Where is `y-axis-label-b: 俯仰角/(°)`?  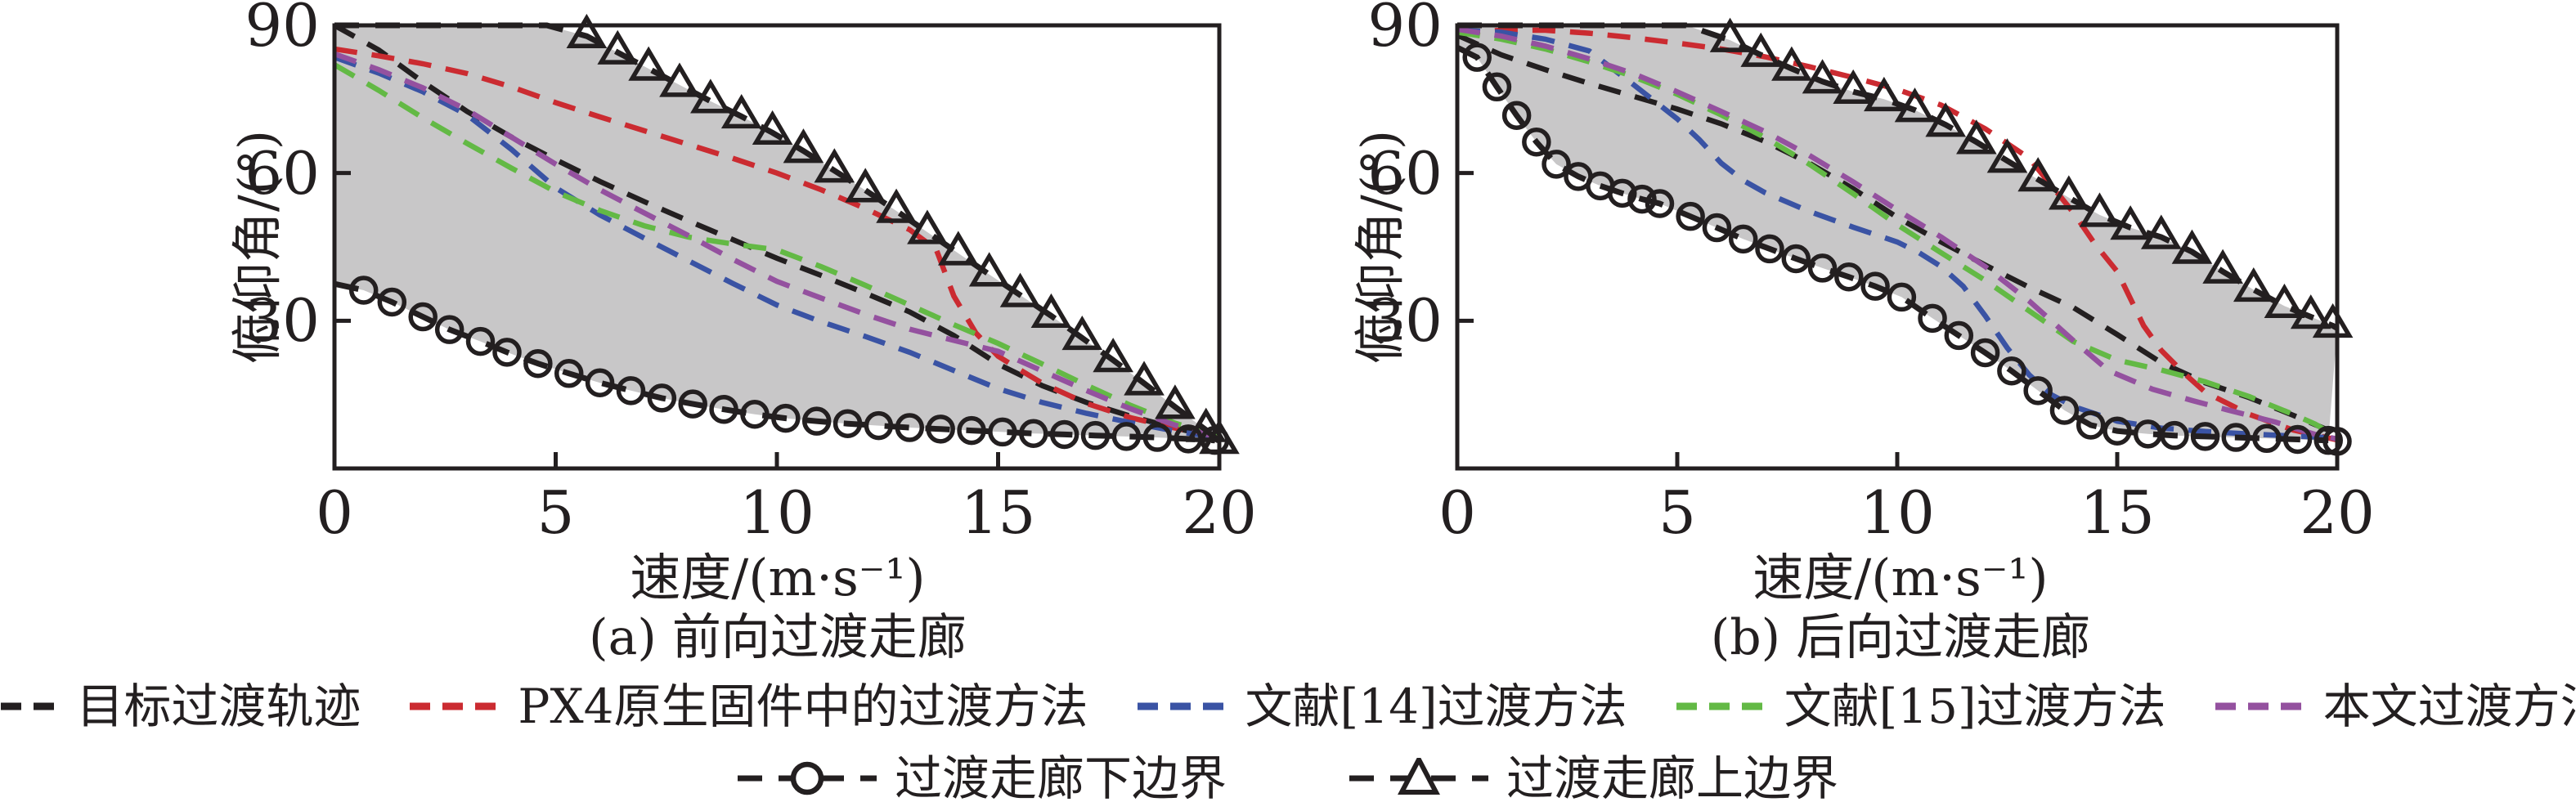 y-axis-label-b: 俯仰角/(°) is located at coordinates (1380, 247).